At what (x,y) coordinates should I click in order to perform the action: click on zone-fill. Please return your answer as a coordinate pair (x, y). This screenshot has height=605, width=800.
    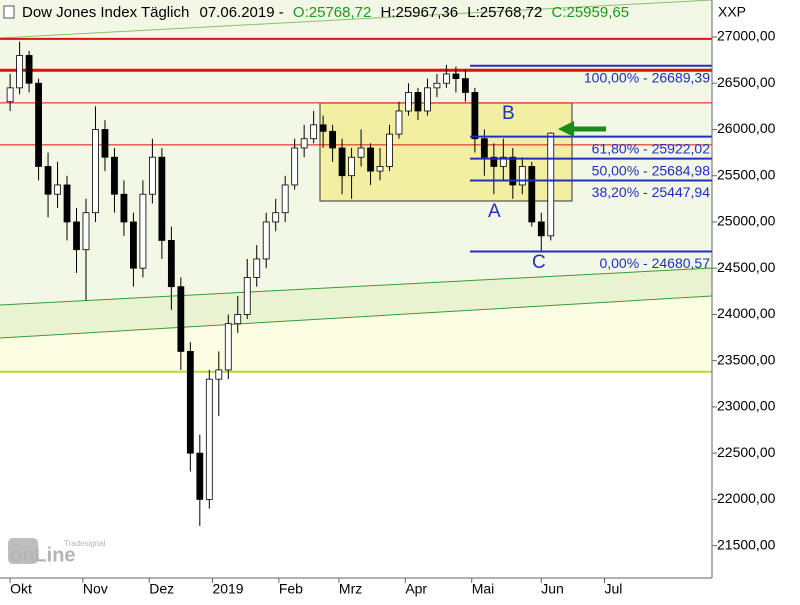
    Looking at the image, I should click on (356, 334).